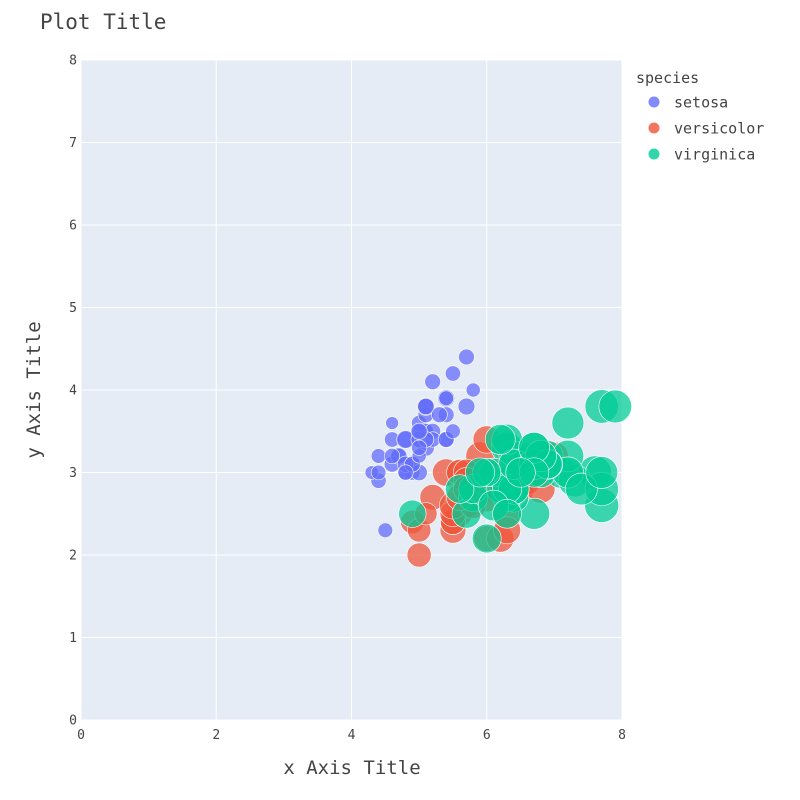  What do you see at coordinates (719, 129) in the screenshot?
I see `legend-label-versicolor: versicolor` at bounding box center [719, 129].